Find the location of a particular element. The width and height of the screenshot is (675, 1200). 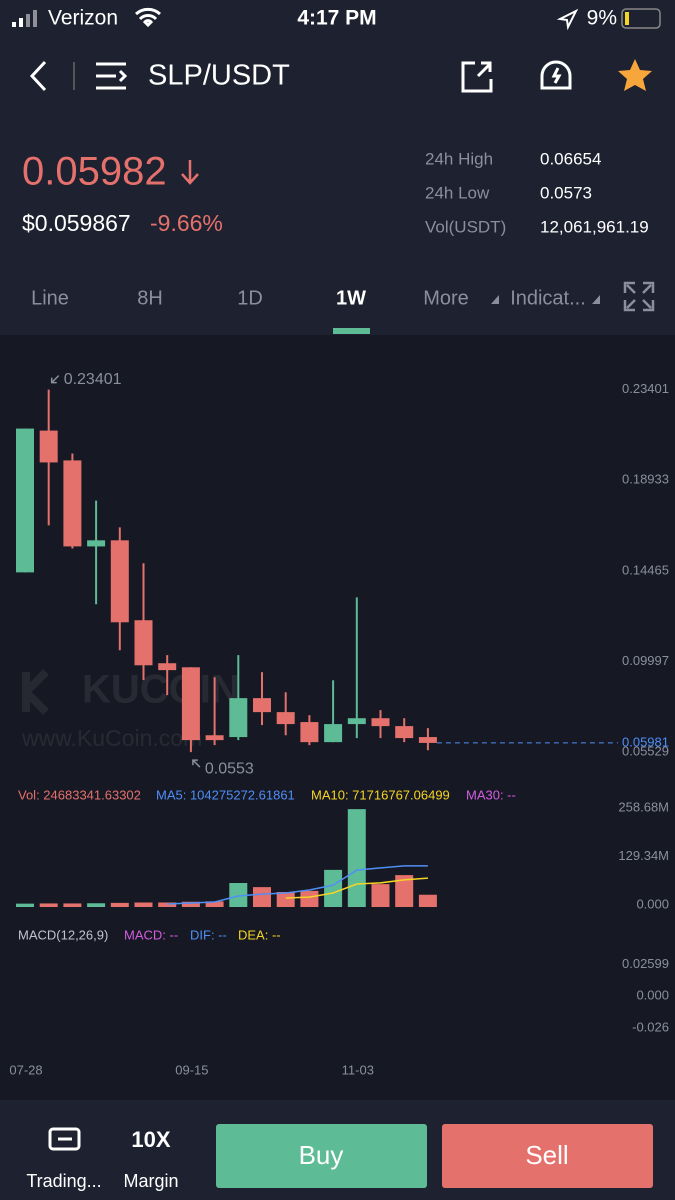

macd-tick-label: -0.026 is located at coordinates (650, 1026).